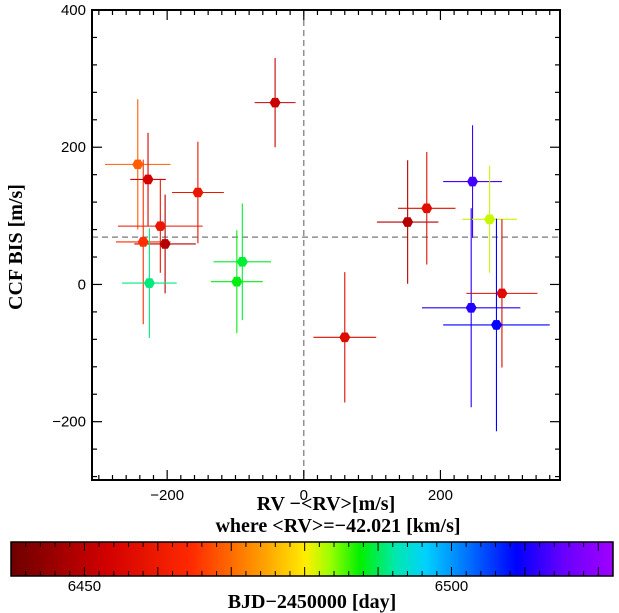 This screenshot has height=613, width=619. I want to click on colorbar-tick-label: 6500, so click(451, 586).